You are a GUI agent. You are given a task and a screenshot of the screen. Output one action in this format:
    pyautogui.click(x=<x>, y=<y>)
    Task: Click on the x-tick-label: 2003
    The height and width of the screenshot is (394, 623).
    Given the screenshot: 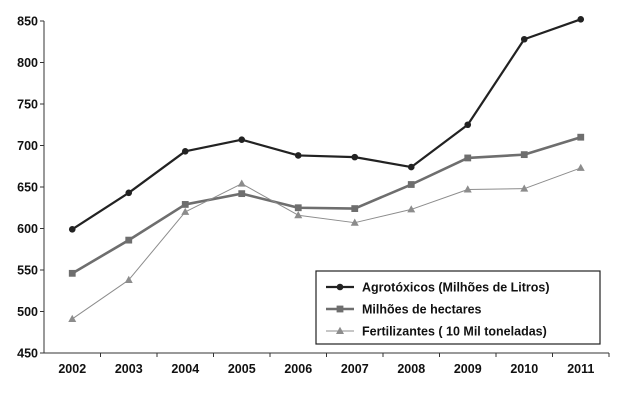 What is the action you would take?
    pyautogui.click(x=129, y=369)
    